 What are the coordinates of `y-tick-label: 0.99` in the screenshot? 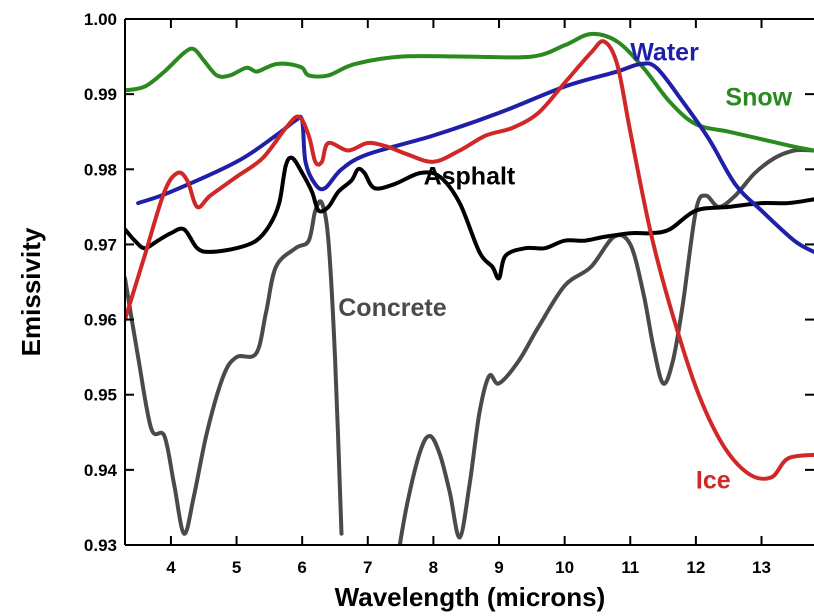 It's located at (100, 94).